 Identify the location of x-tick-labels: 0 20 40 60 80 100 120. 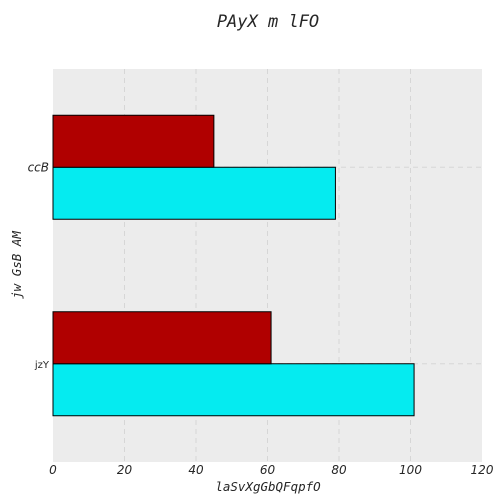
(271, 470).